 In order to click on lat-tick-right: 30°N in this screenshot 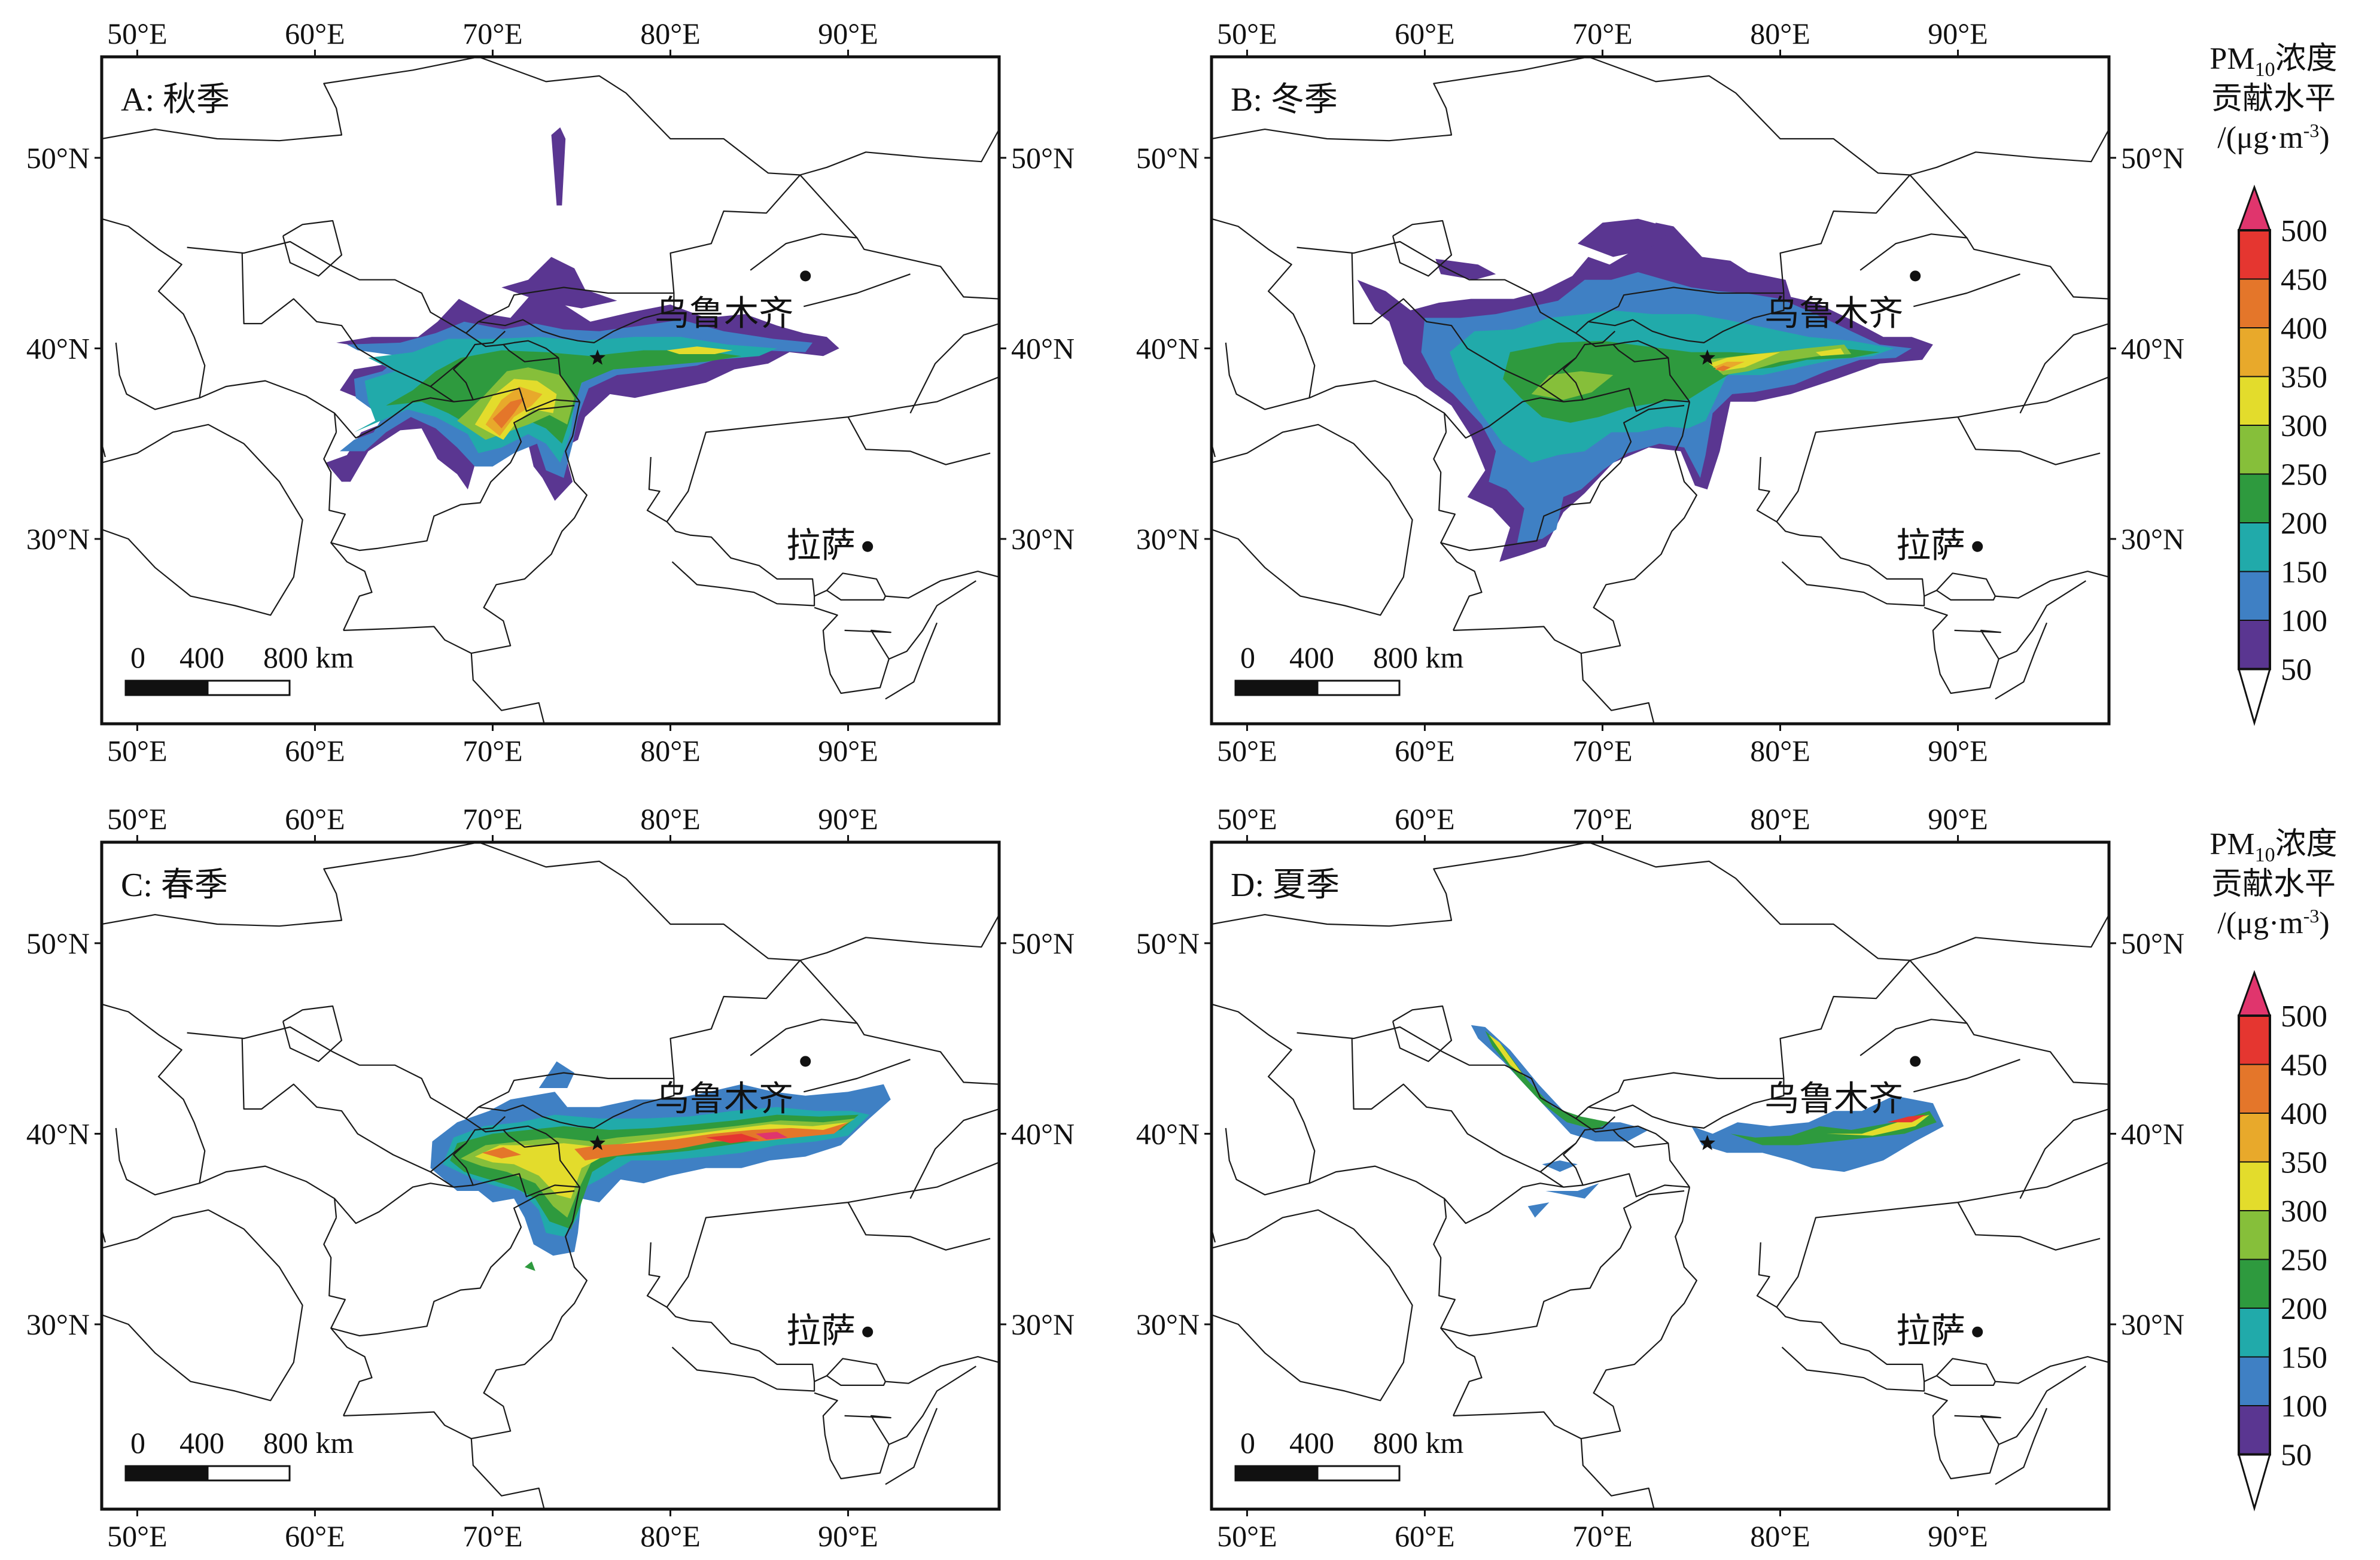, I will do `click(1043, 1325)`.